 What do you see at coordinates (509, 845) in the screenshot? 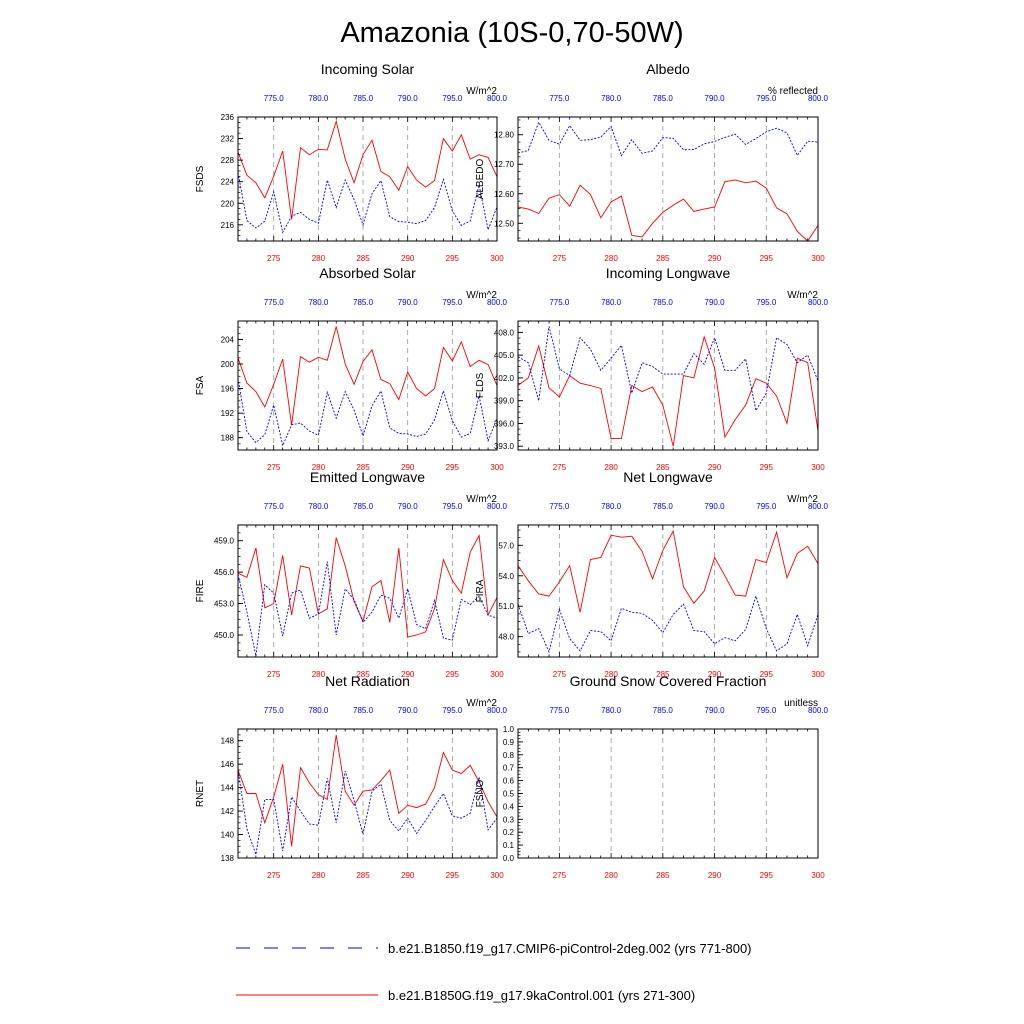
I see `y-tick-label: 0.1` at bounding box center [509, 845].